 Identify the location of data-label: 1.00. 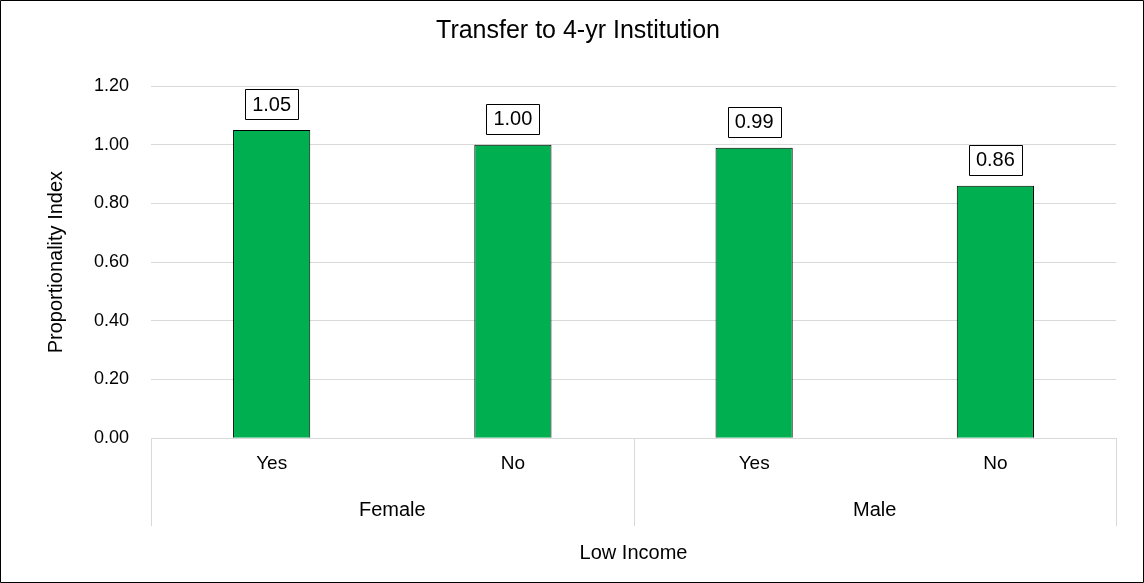
(513, 118).